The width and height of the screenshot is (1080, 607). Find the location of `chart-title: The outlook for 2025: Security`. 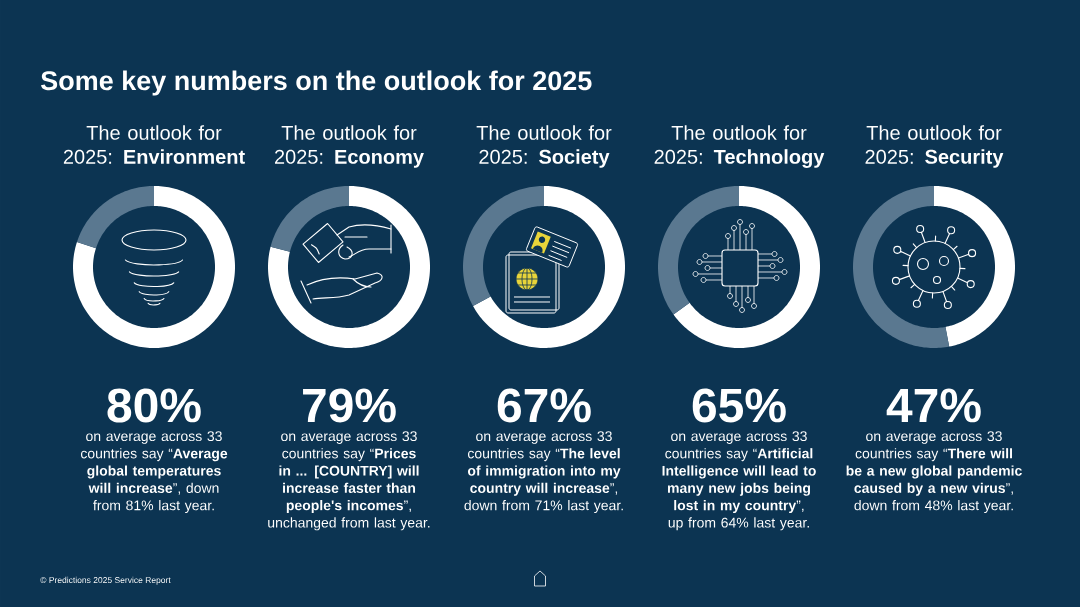

chart-title: The outlook for 2025: Security is located at coordinates (934, 146).